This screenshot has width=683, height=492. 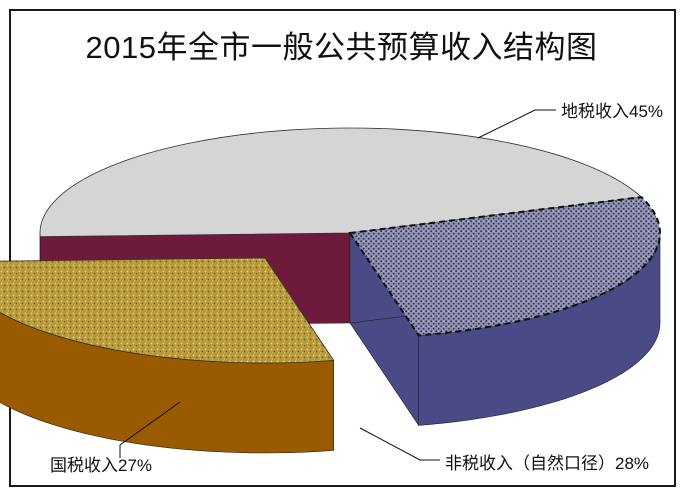 What do you see at coordinates (341, 47) in the screenshot?
I see `chart-title: 2015年全市一般公共预算收入结构图` at bounding box center [341, 47].